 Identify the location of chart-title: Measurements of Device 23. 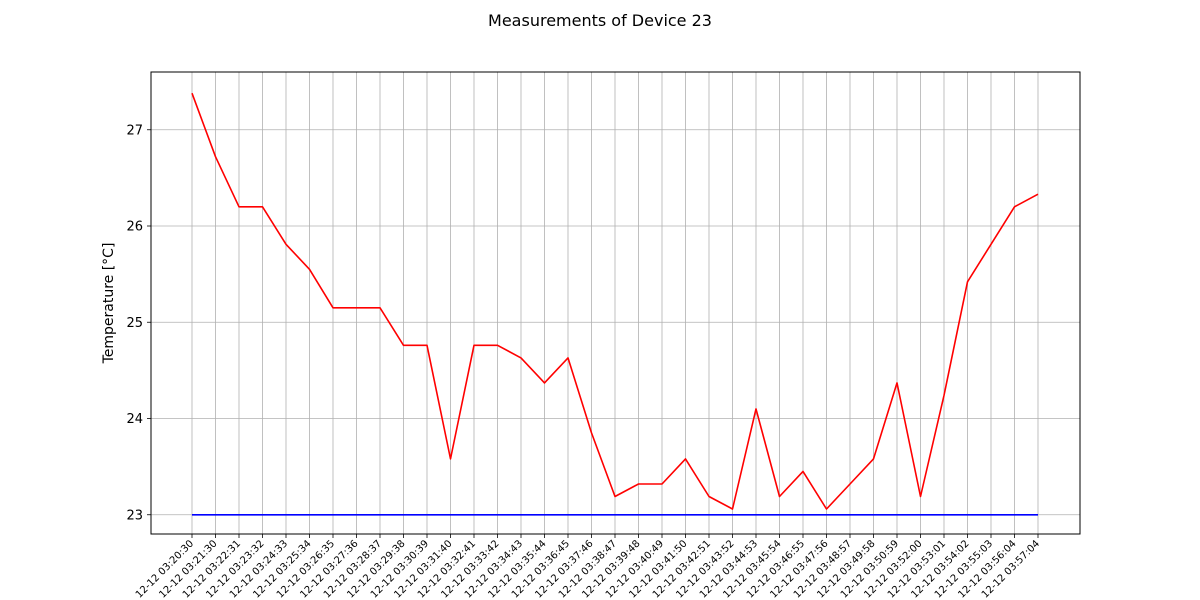
(600, 20).